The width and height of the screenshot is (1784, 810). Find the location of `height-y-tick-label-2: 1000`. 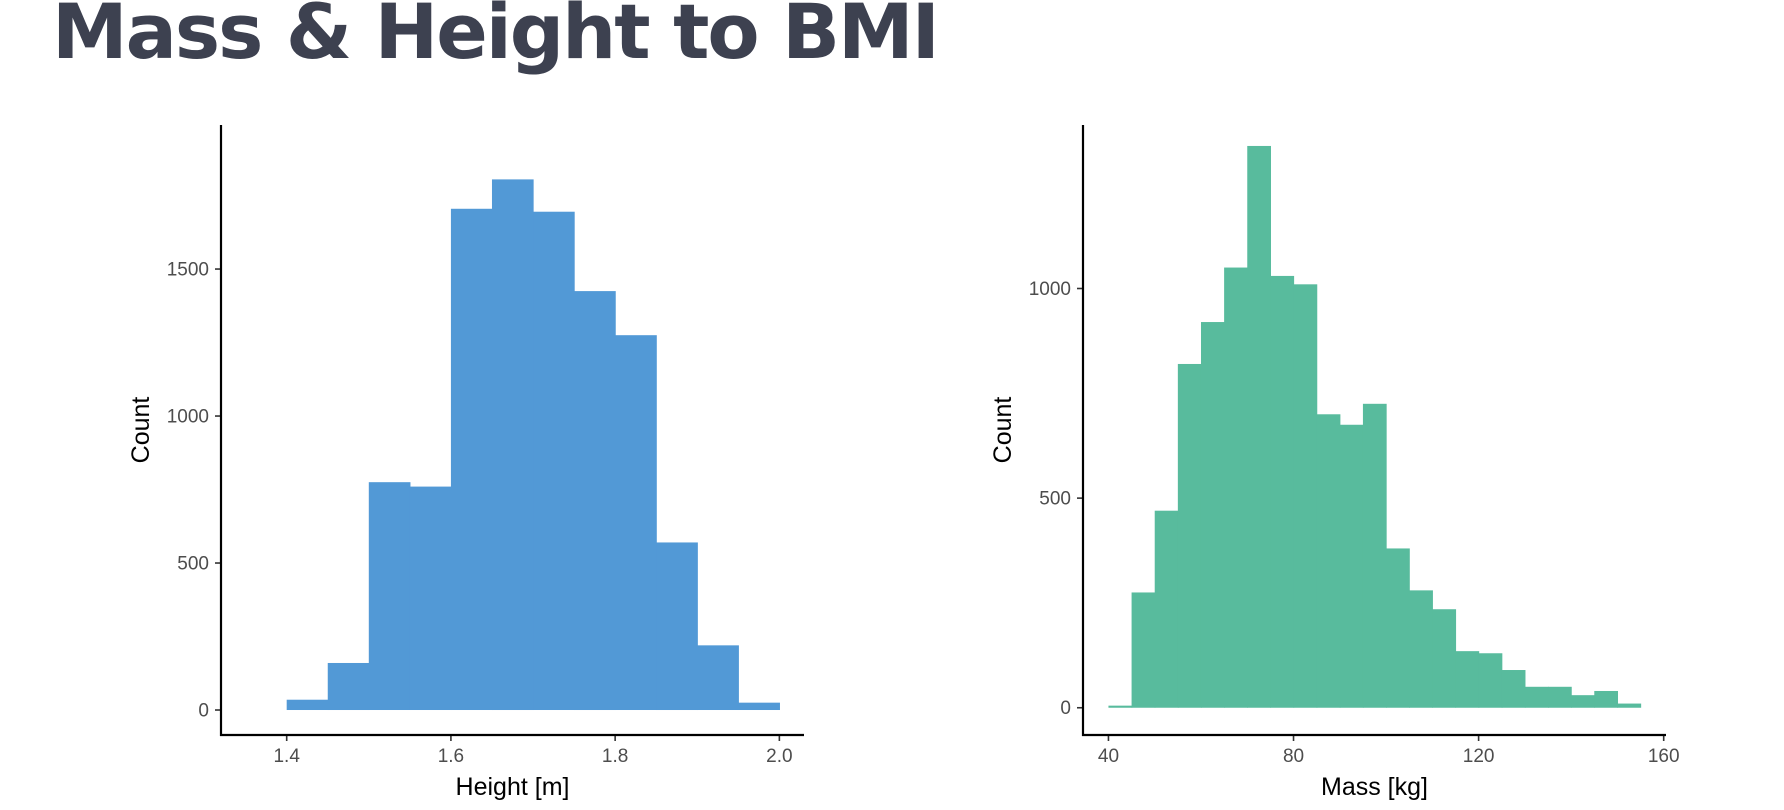

height-y-tick-label-2: 1000 is located at coordinates (188, 417).